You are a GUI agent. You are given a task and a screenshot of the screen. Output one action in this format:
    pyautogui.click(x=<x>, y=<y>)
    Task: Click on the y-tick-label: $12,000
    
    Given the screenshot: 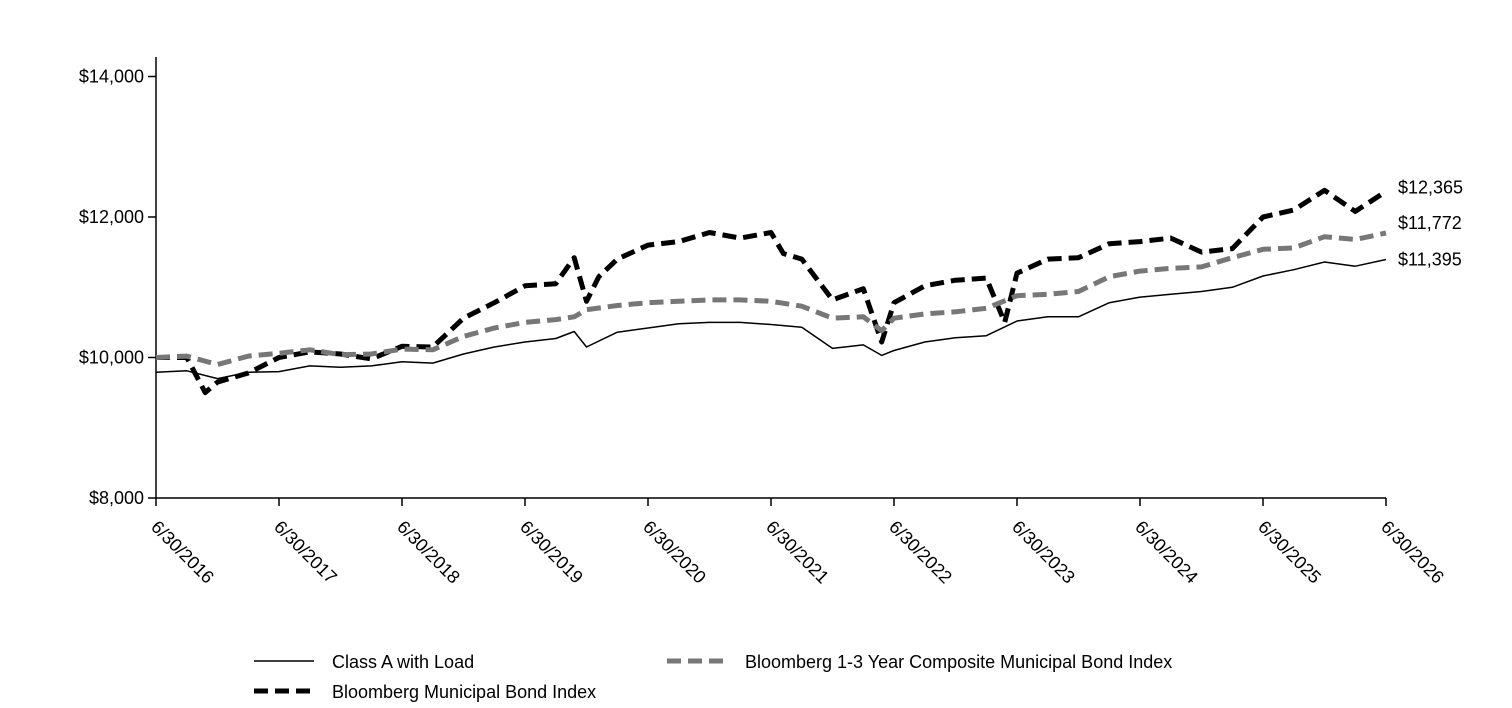 What is the action you would take?
    pyautogui.click(x=111, y=217)
    